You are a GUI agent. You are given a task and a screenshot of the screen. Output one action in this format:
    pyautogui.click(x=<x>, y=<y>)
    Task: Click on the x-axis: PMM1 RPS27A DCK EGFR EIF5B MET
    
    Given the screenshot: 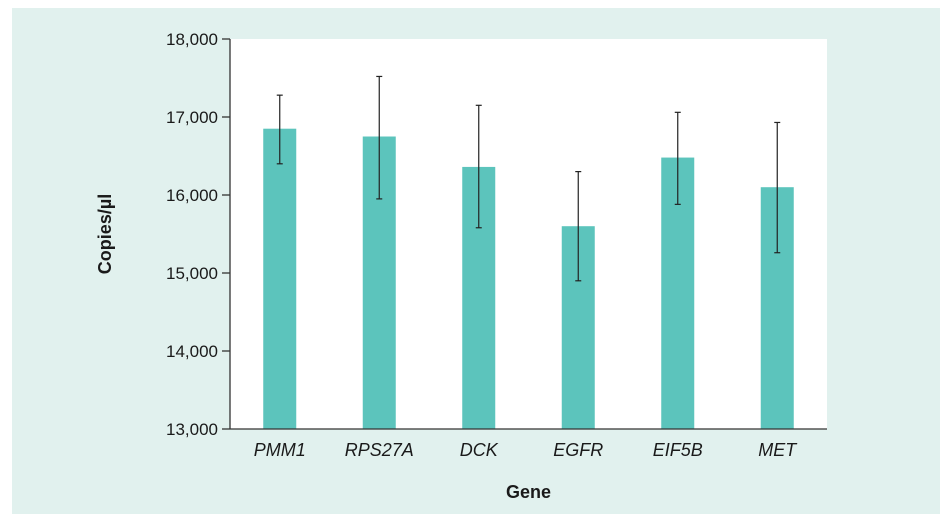 What is the action you would take?
    pyautogui.click(x=528, y=444)
    